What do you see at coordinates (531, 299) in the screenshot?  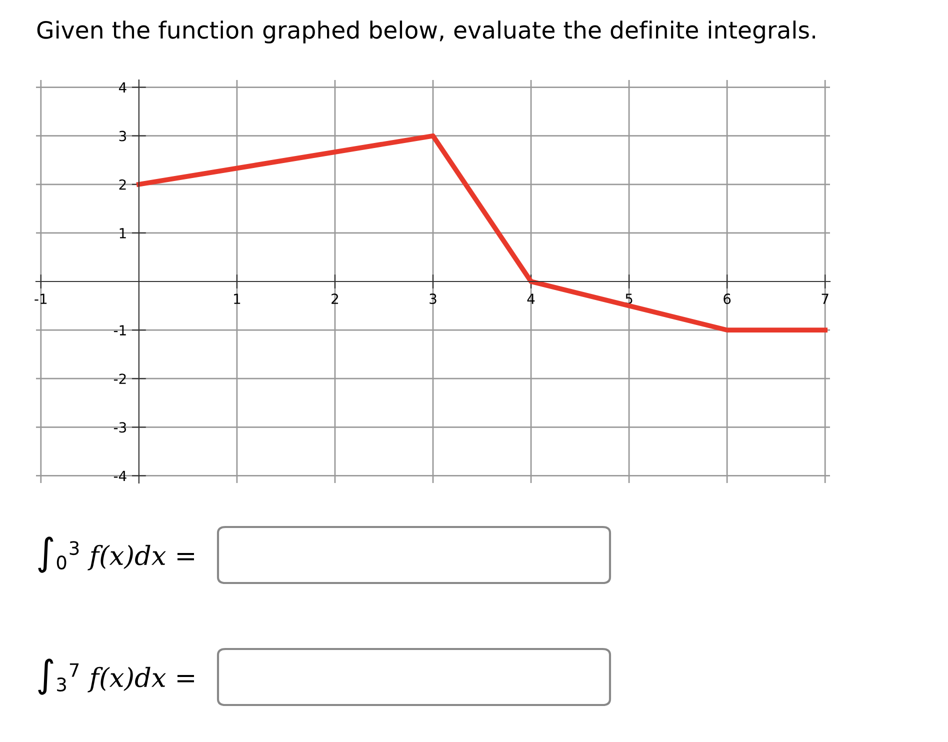 I see `x-tick-label: 4` at bounding box center [531, 299].